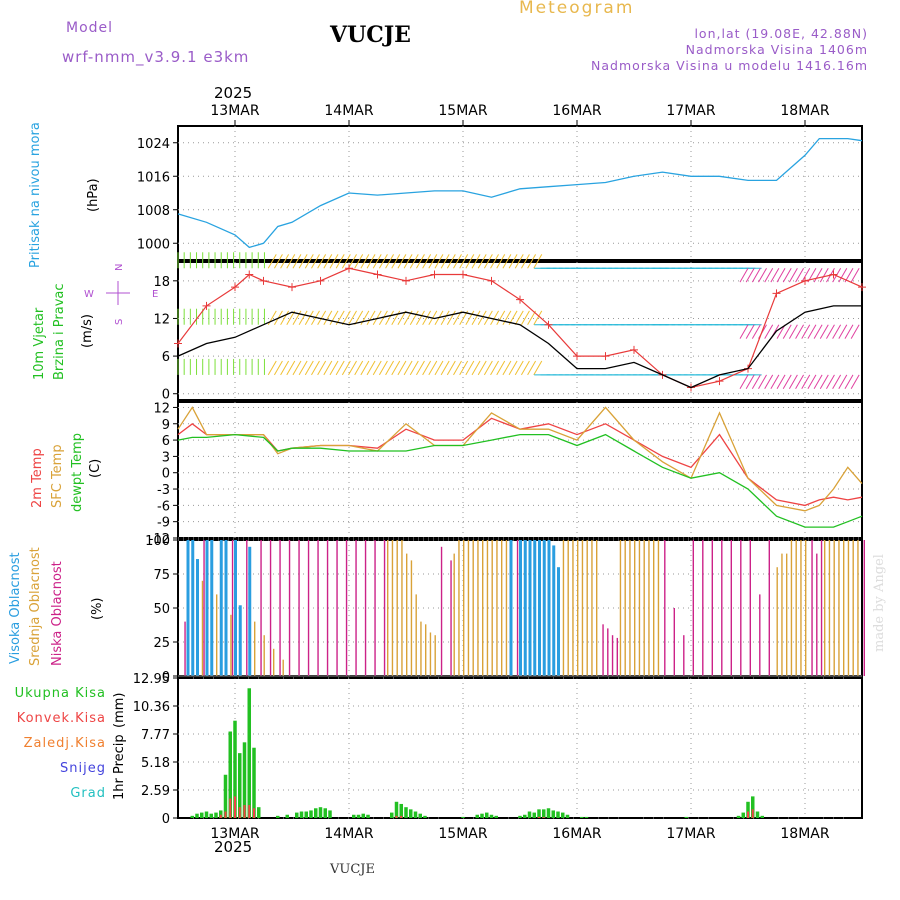  What do you see at coordinates (729, 65) in the screenshot?
I see `model-altitude-line: Nadmorska Visina u modelu 1416.16m` at bounding box center [729, 65].